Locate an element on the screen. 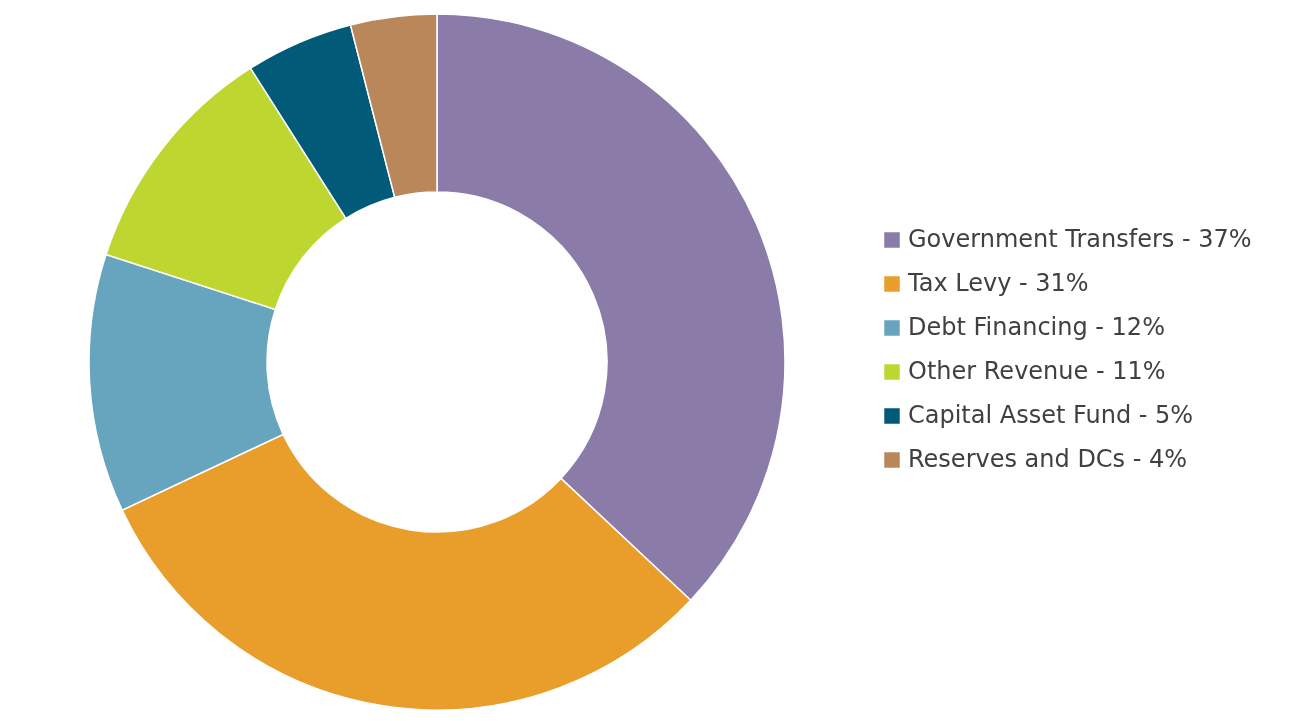 The width and height of the screenshot is (1304, 721). legend-label: Government Transfers - 37% is located at coordinates (1080, 239).